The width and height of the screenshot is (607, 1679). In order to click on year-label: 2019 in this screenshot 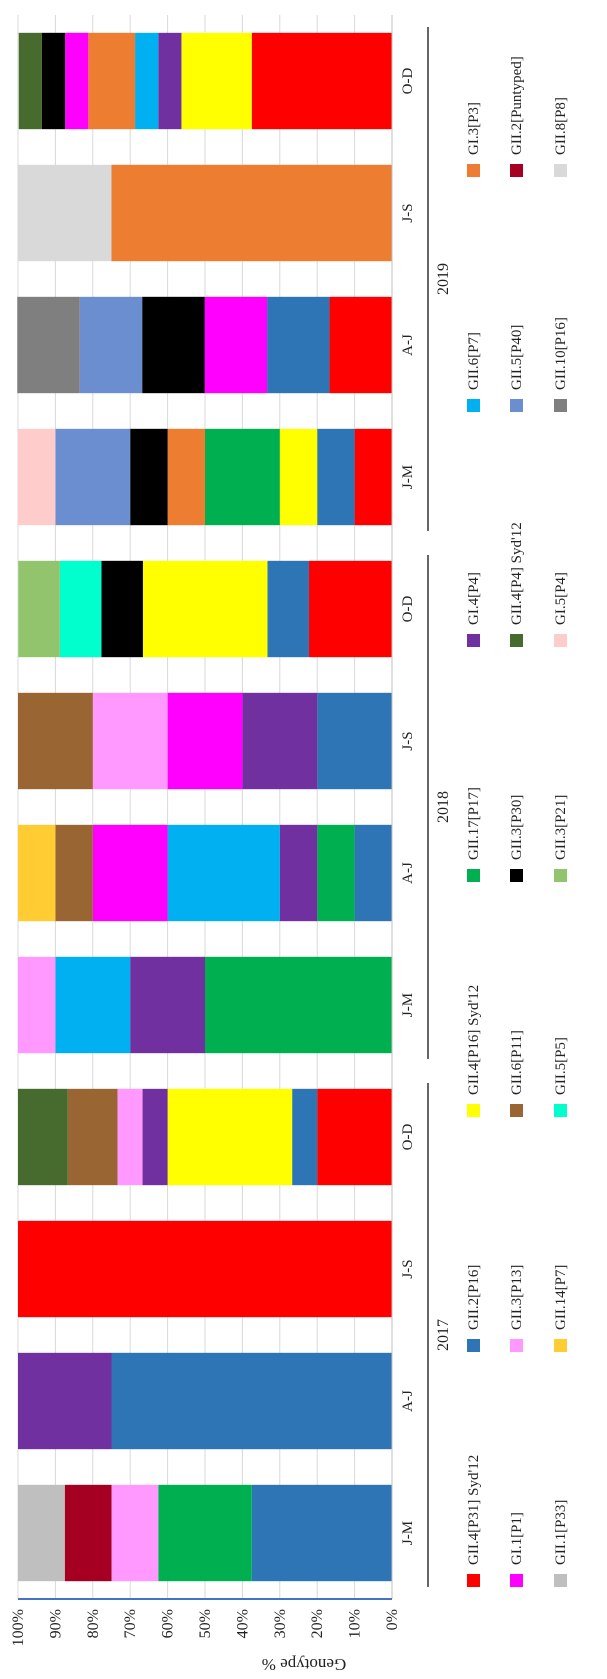, I will do `click(443, 279)`.